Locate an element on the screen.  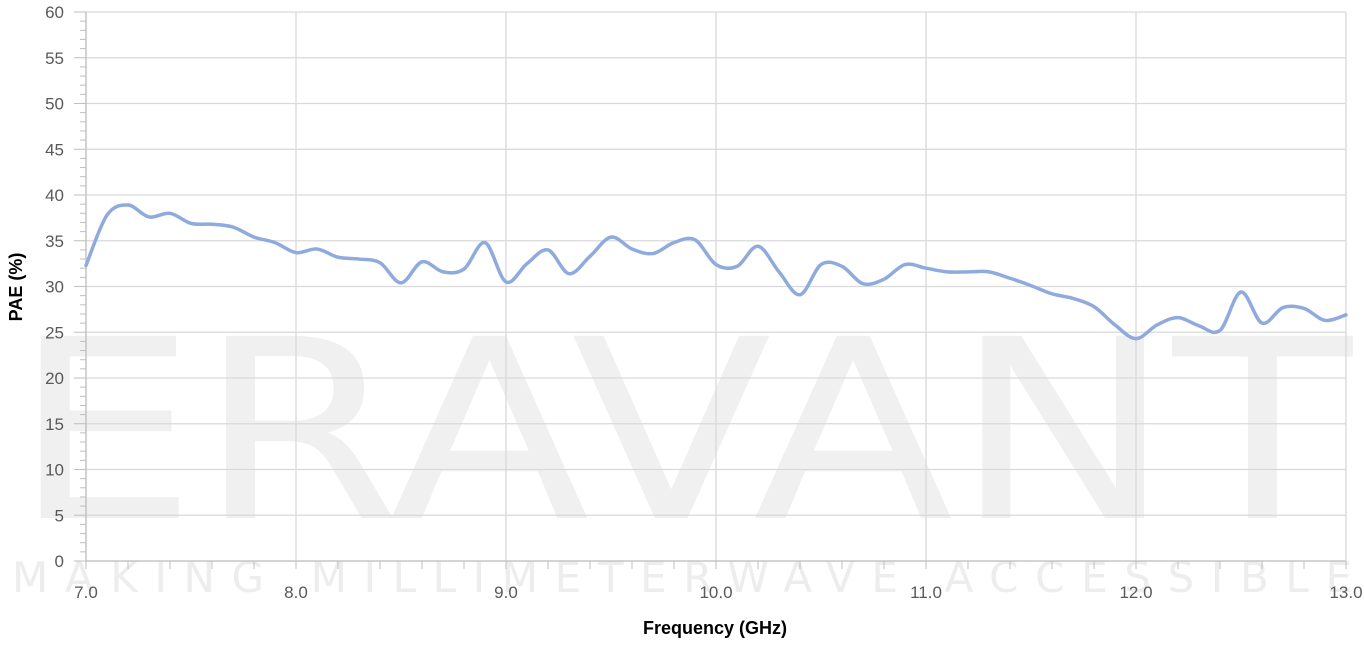
x-tick-label: 7.0 is located at coordinates (86, 592).